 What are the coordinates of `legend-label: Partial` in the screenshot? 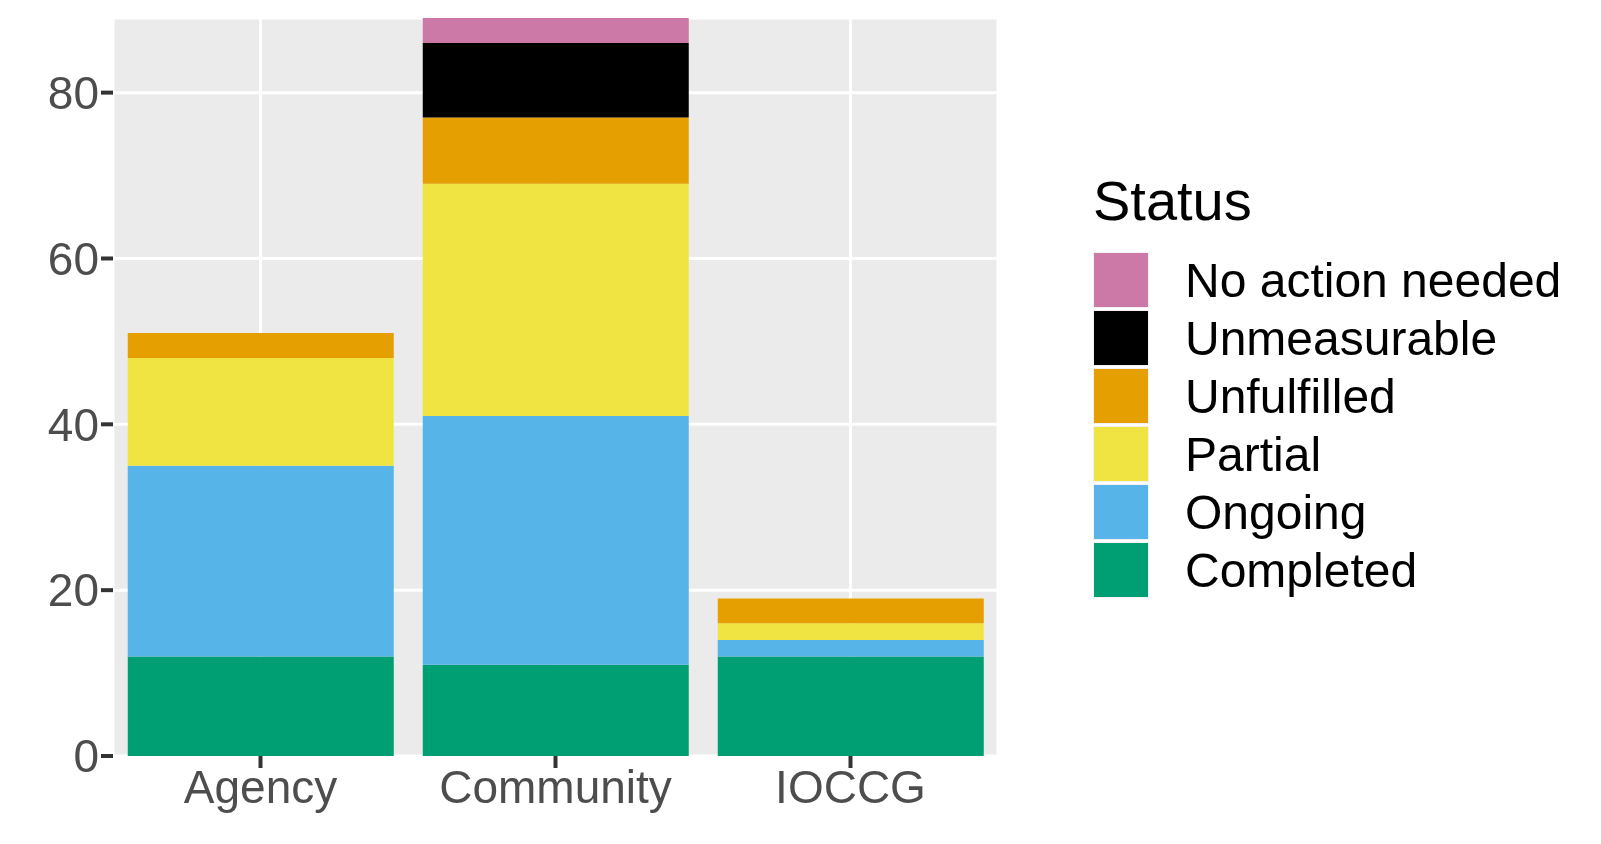 It's located at (1253, 454).